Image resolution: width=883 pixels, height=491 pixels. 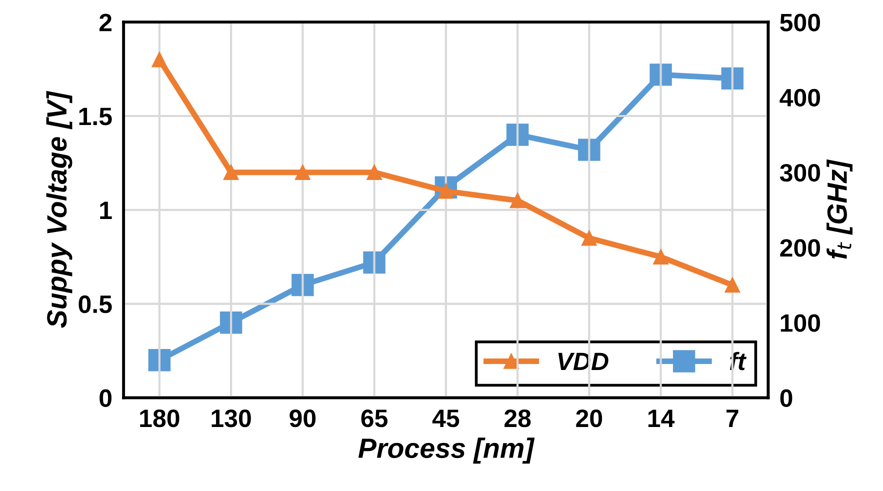 I want to click on x-axis-title: Process [nm], so click(x=446, y=451).